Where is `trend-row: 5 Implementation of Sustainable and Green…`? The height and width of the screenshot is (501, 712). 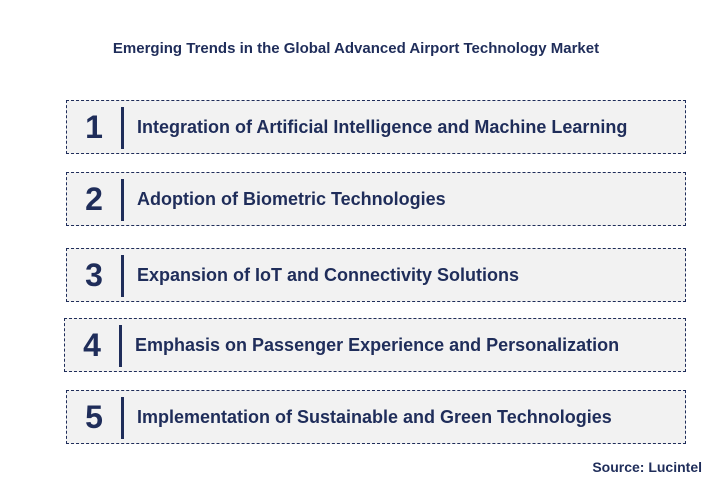
trend-row: 5 Implementation of Sustainable and Green… is located at coordinates (376, 417).